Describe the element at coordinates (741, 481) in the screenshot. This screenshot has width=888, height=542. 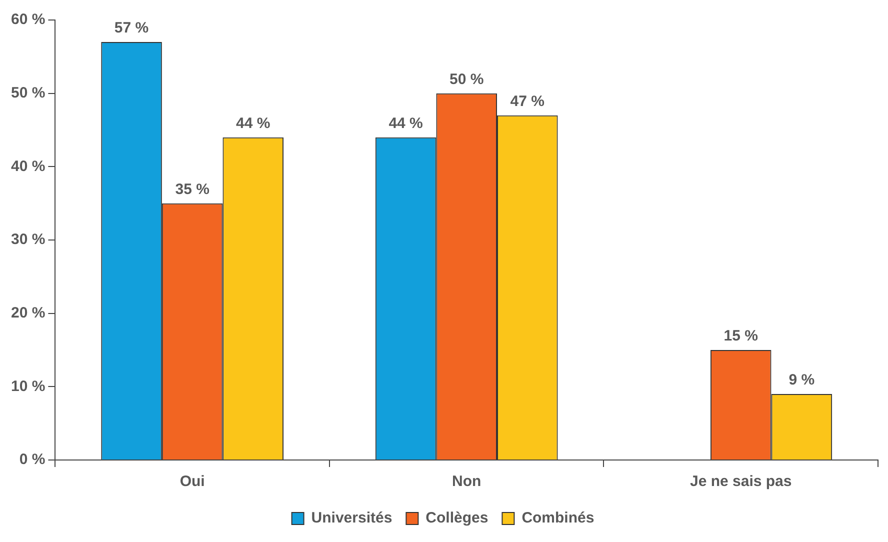
I see `x-tick-label: Je ne sais pas` at that location.